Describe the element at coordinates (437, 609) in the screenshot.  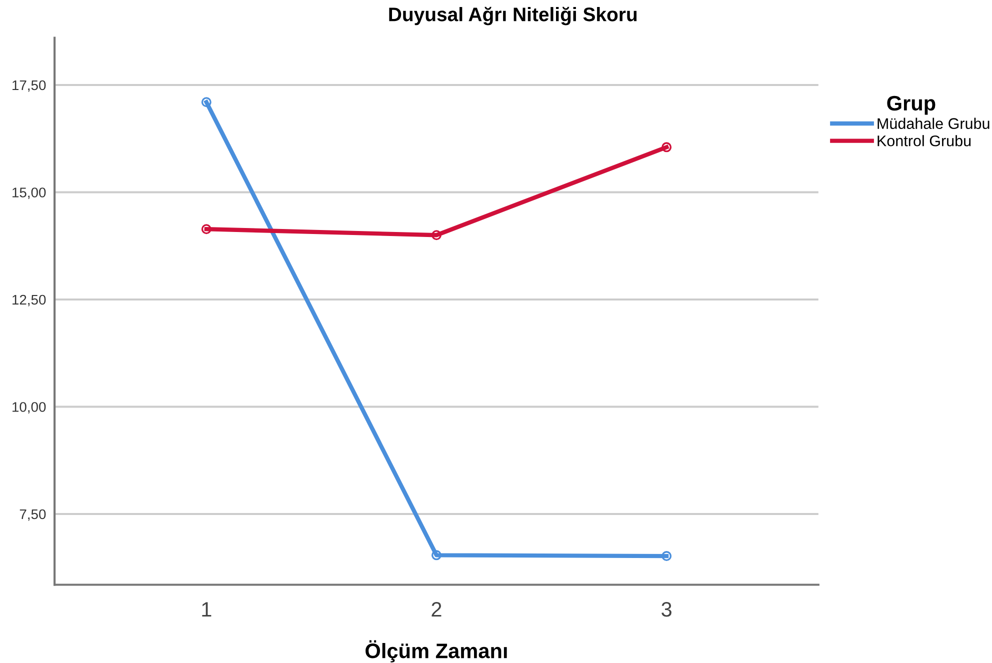
I see `x-tick-label: 2` at that location.